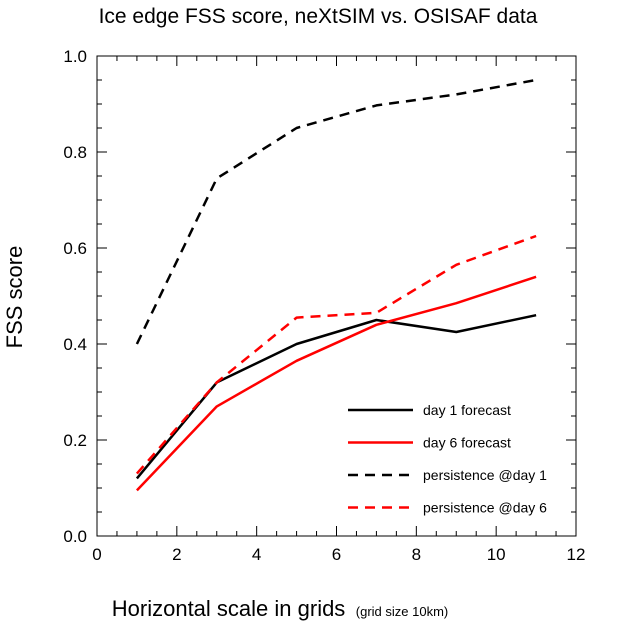  I want to click on x-axis-label-note: (grid size 10km), so click(402, 611).